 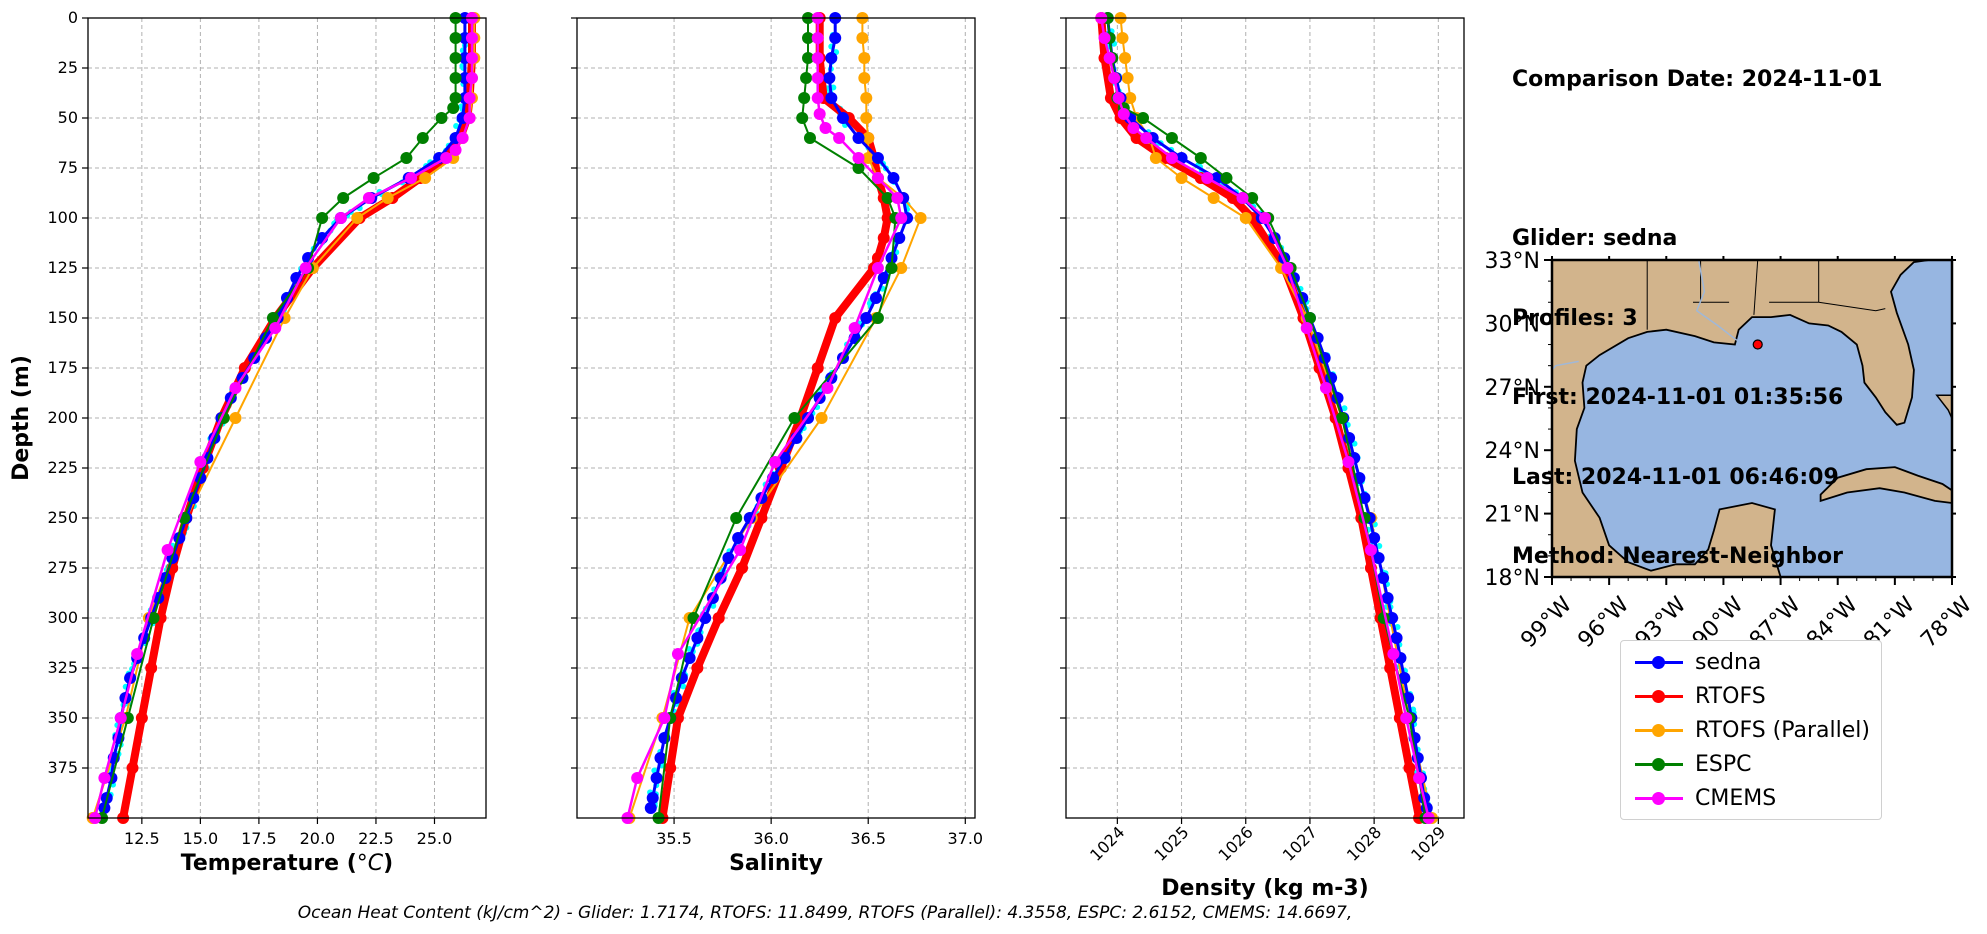 I want to click on river, so click(x=1565, y=365).